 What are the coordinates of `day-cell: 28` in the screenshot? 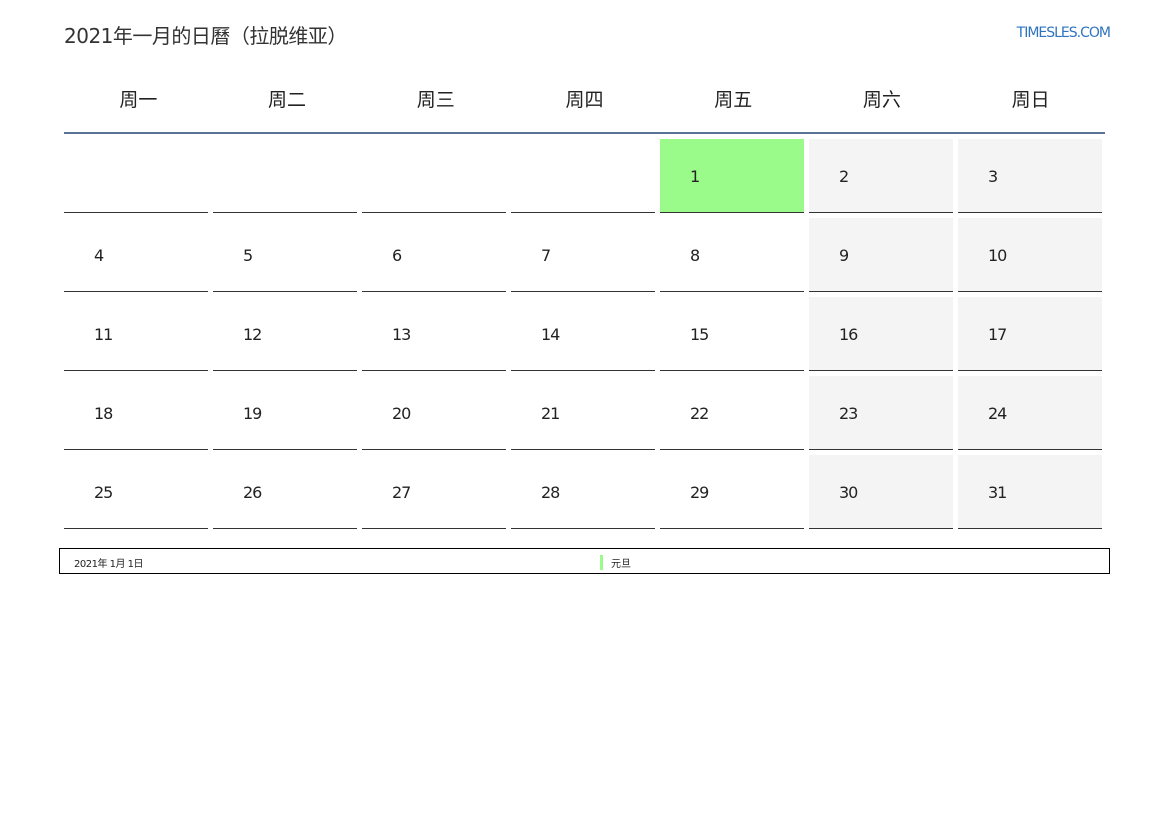 It's located at (583, 492).